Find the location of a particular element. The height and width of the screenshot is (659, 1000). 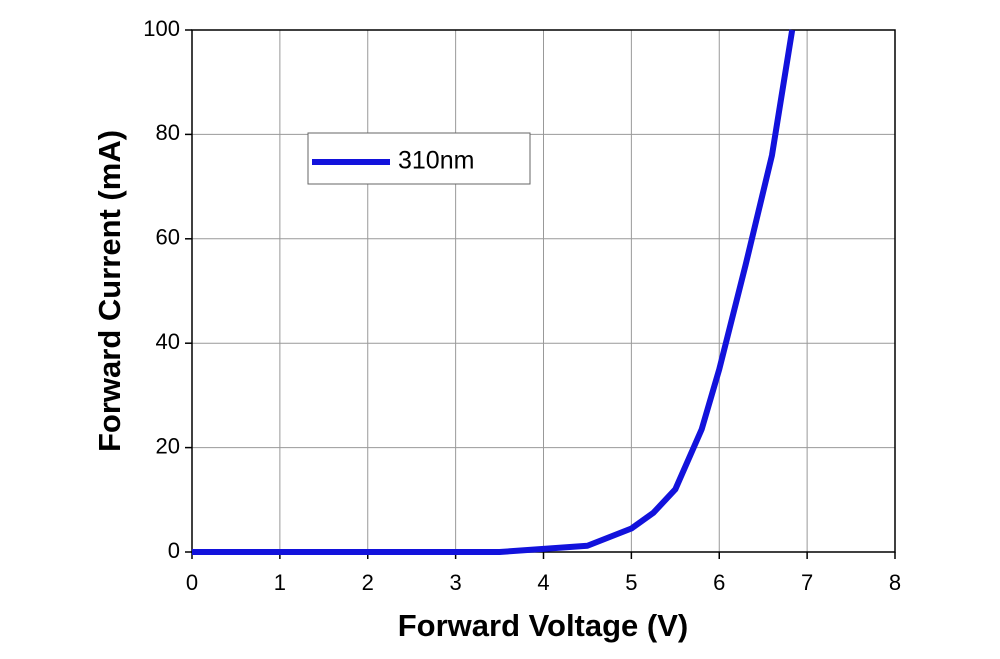

x-tick-label: 3 is located at coordinates (456, 582).